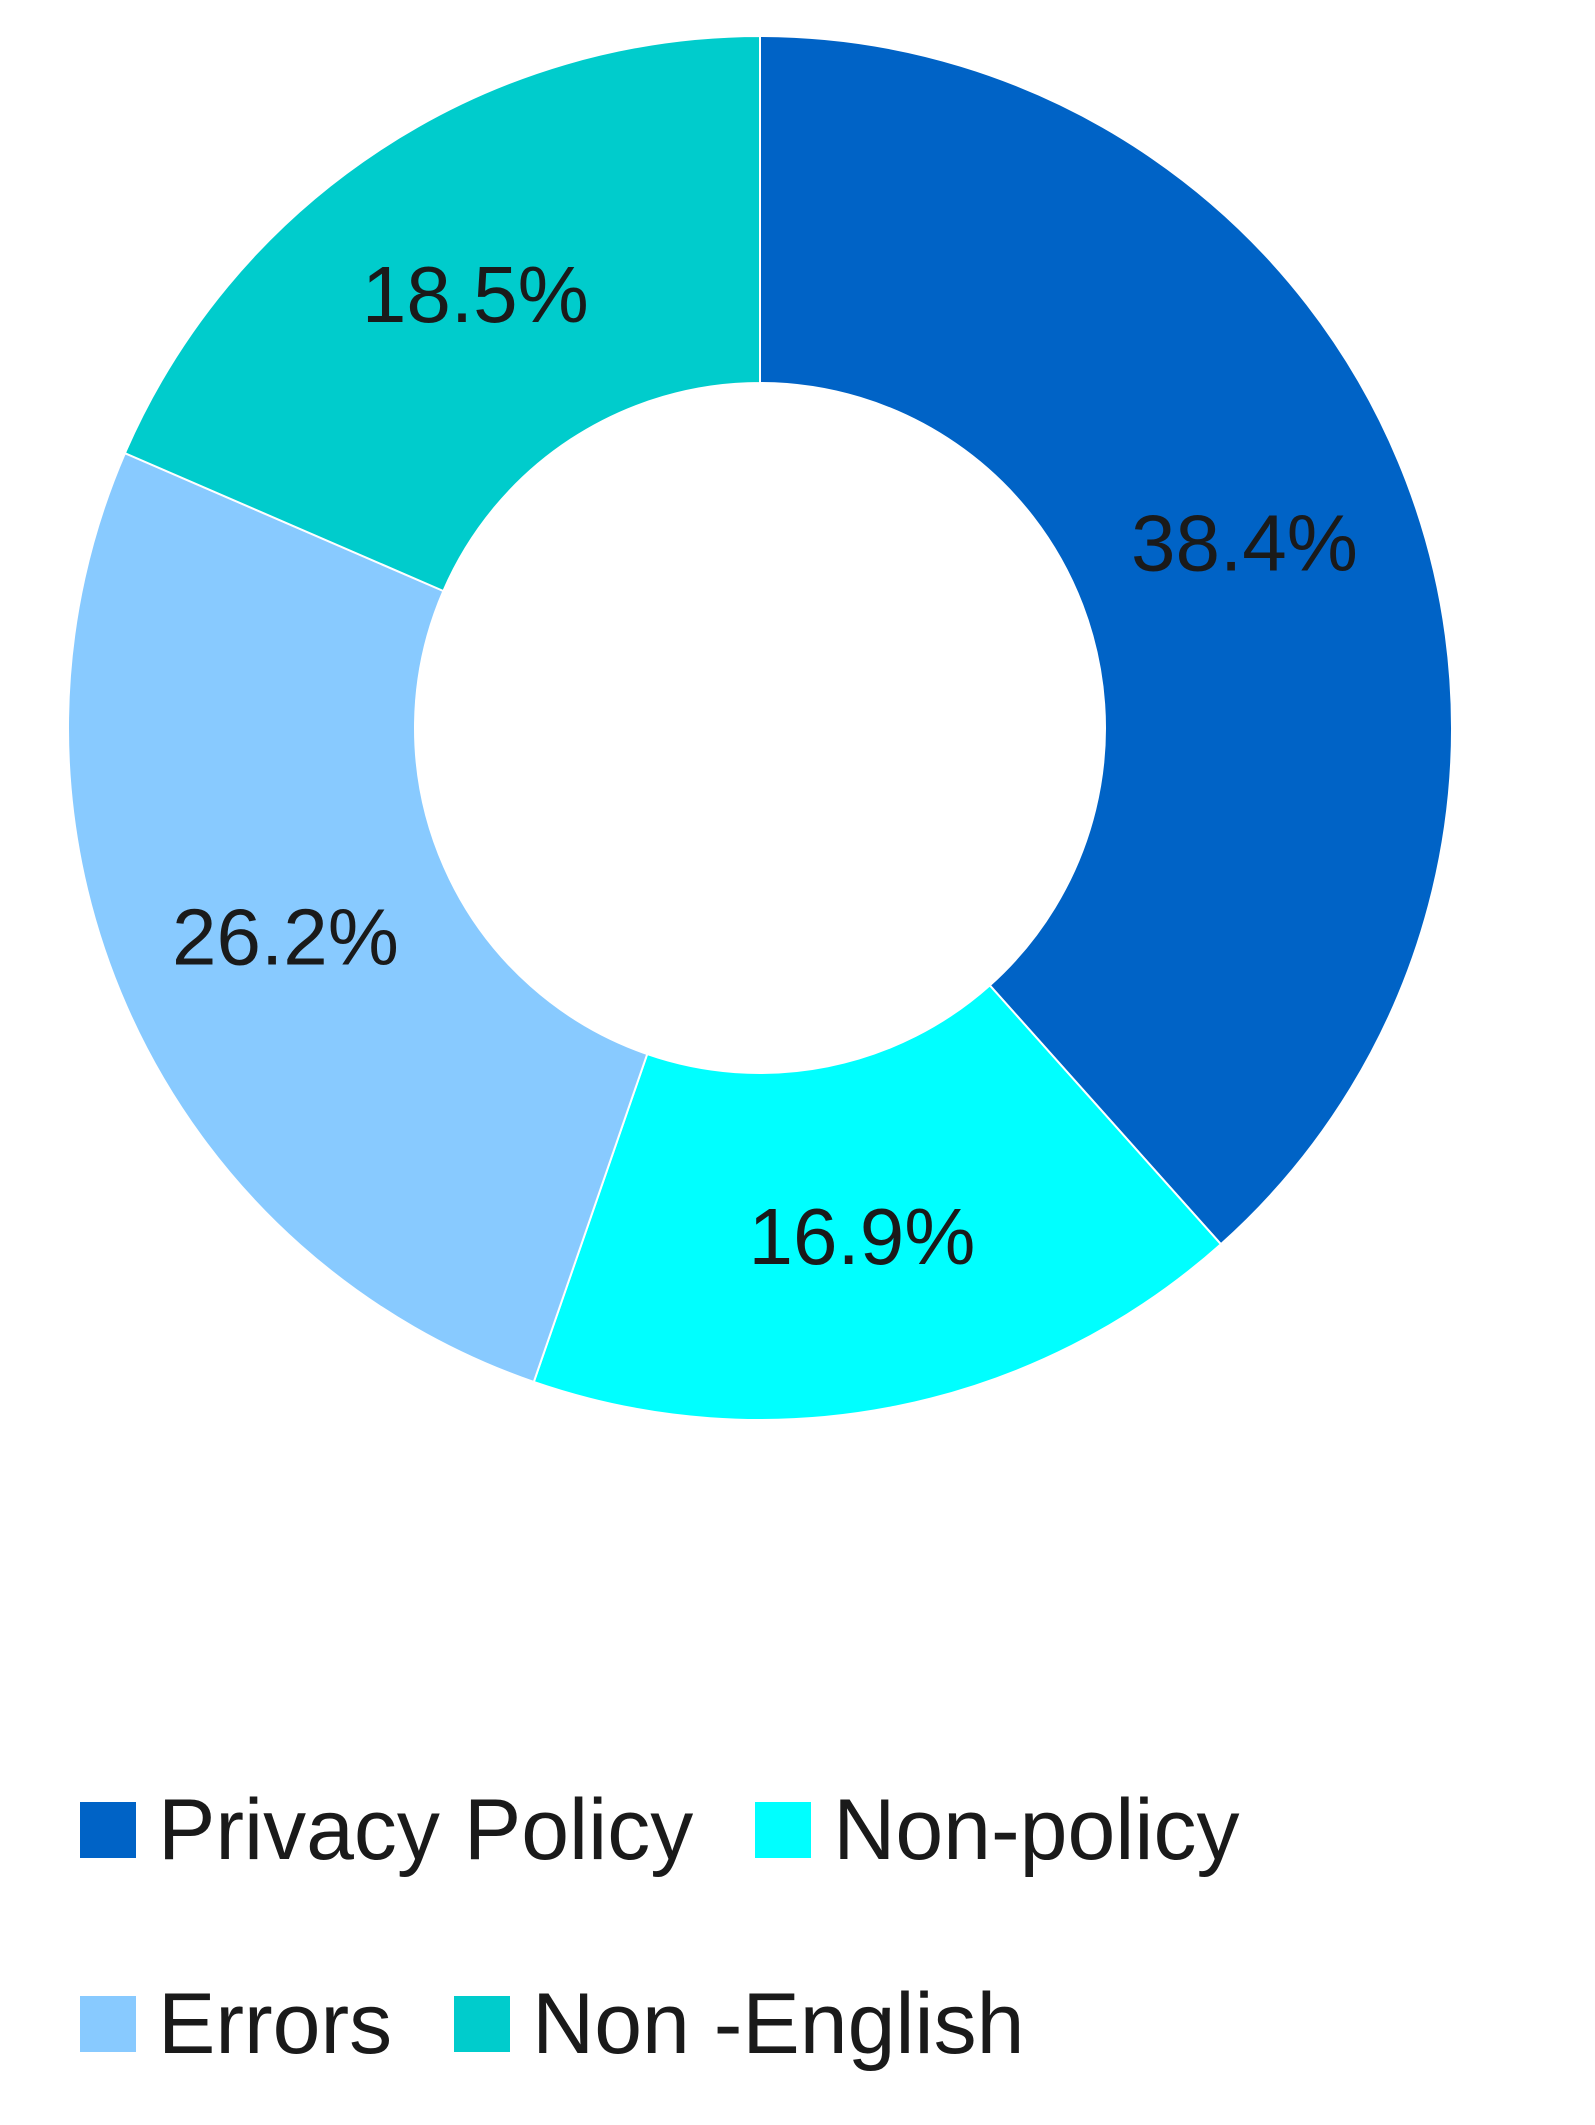 The width and height of the screenshot is (1595, 2125). What do you see at coordinates (475, 294) in the screenshot?
I see `slice-data-label: 18.5%` at bounding box center [475, 294].